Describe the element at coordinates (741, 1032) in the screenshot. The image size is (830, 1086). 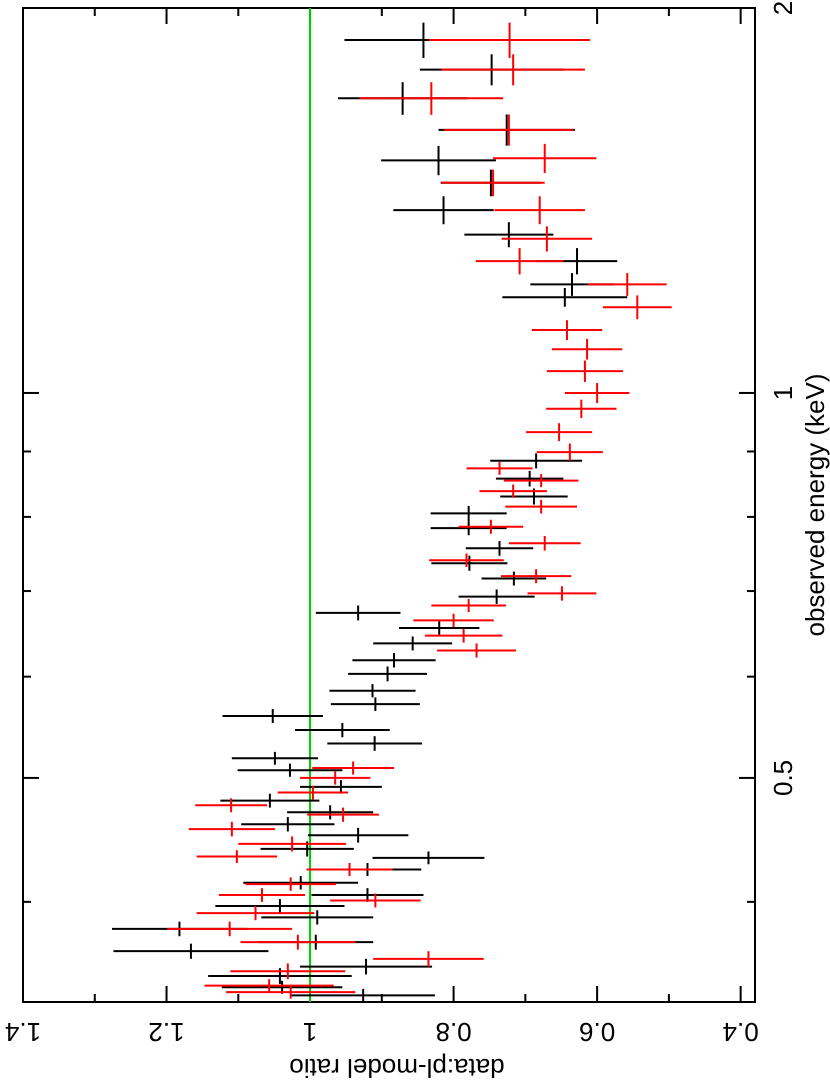
I see `y-tick-label: 0.4` at that location.